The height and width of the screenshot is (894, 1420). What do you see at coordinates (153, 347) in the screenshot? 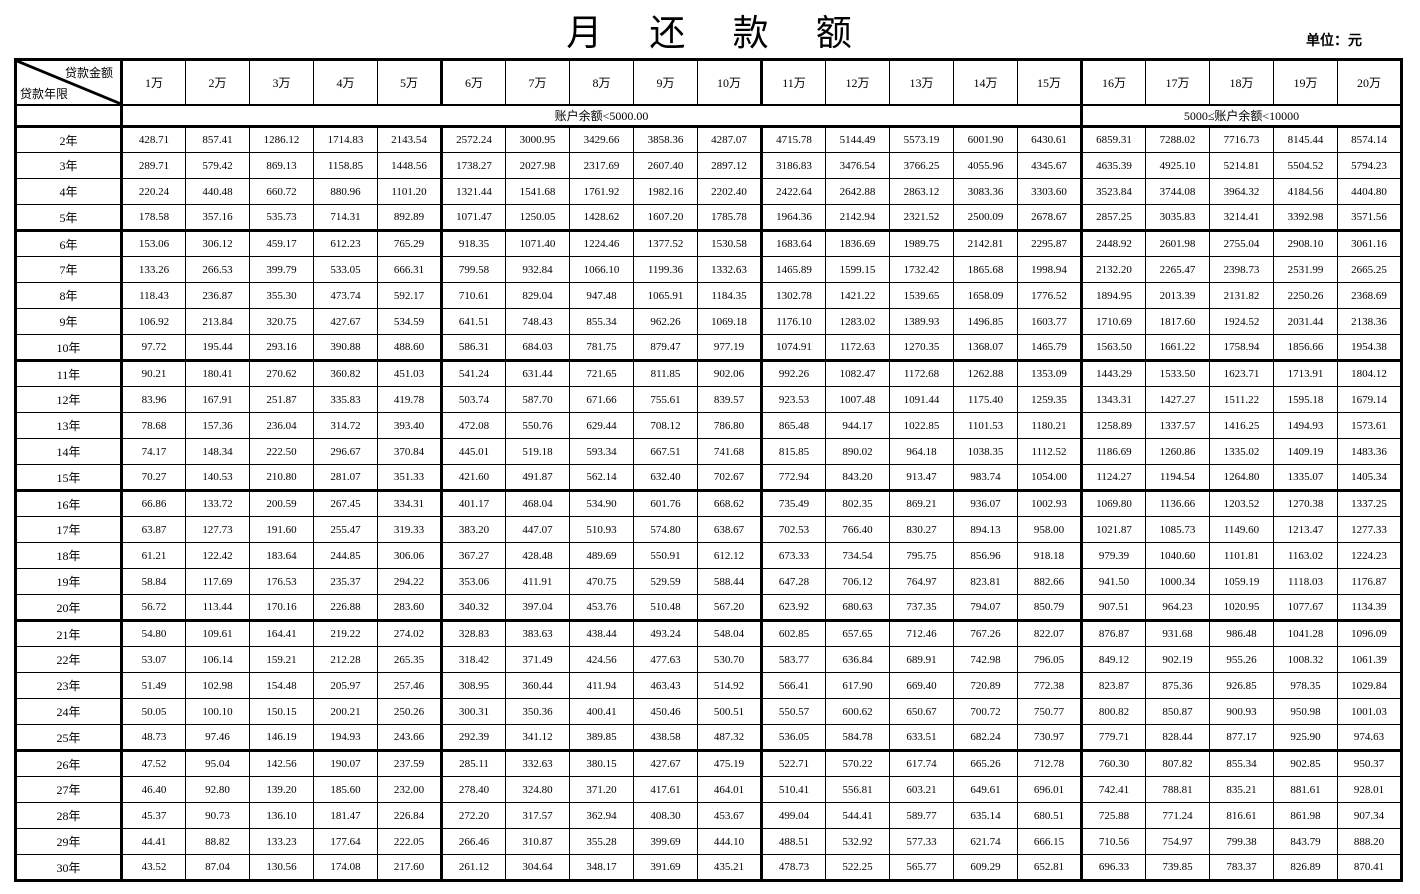
I see `cell: 97.72` at bounding box center [153, 347].